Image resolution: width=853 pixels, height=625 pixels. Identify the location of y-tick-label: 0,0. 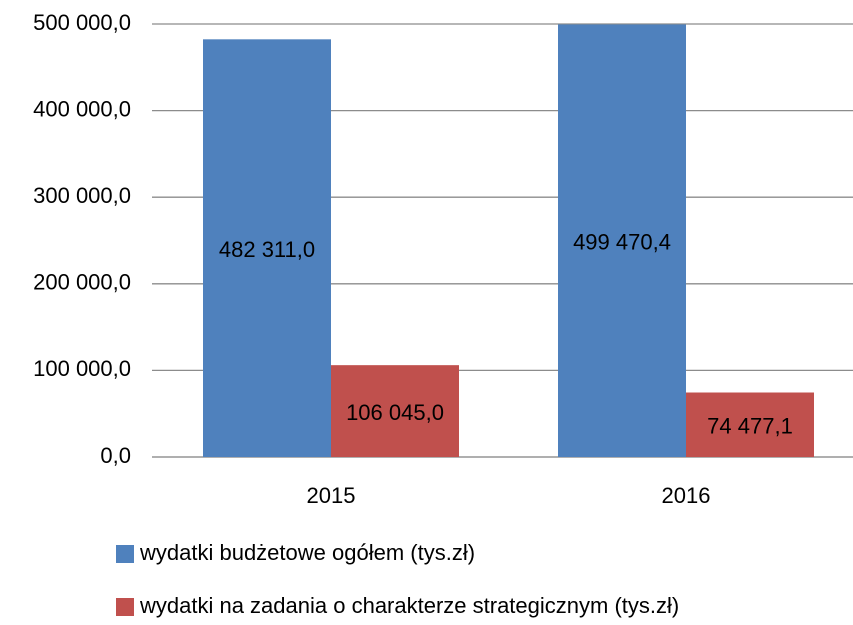
(115, 455).